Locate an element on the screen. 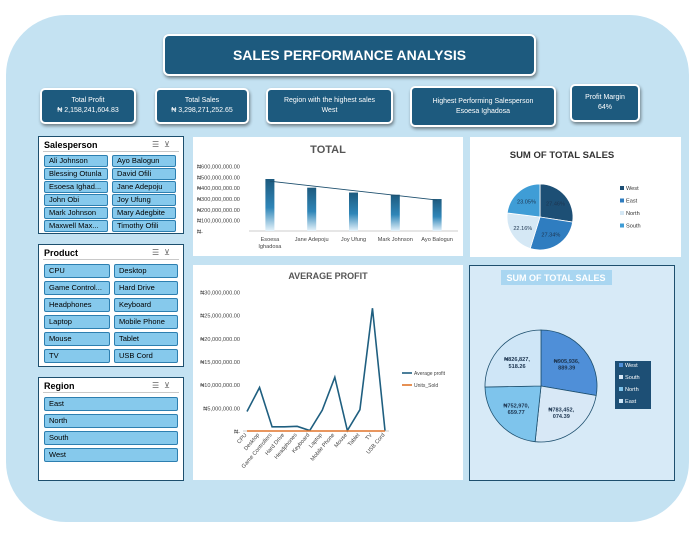  slicer-item-ali-johnson: Ali Johnson is located at coordinates (76, 161).